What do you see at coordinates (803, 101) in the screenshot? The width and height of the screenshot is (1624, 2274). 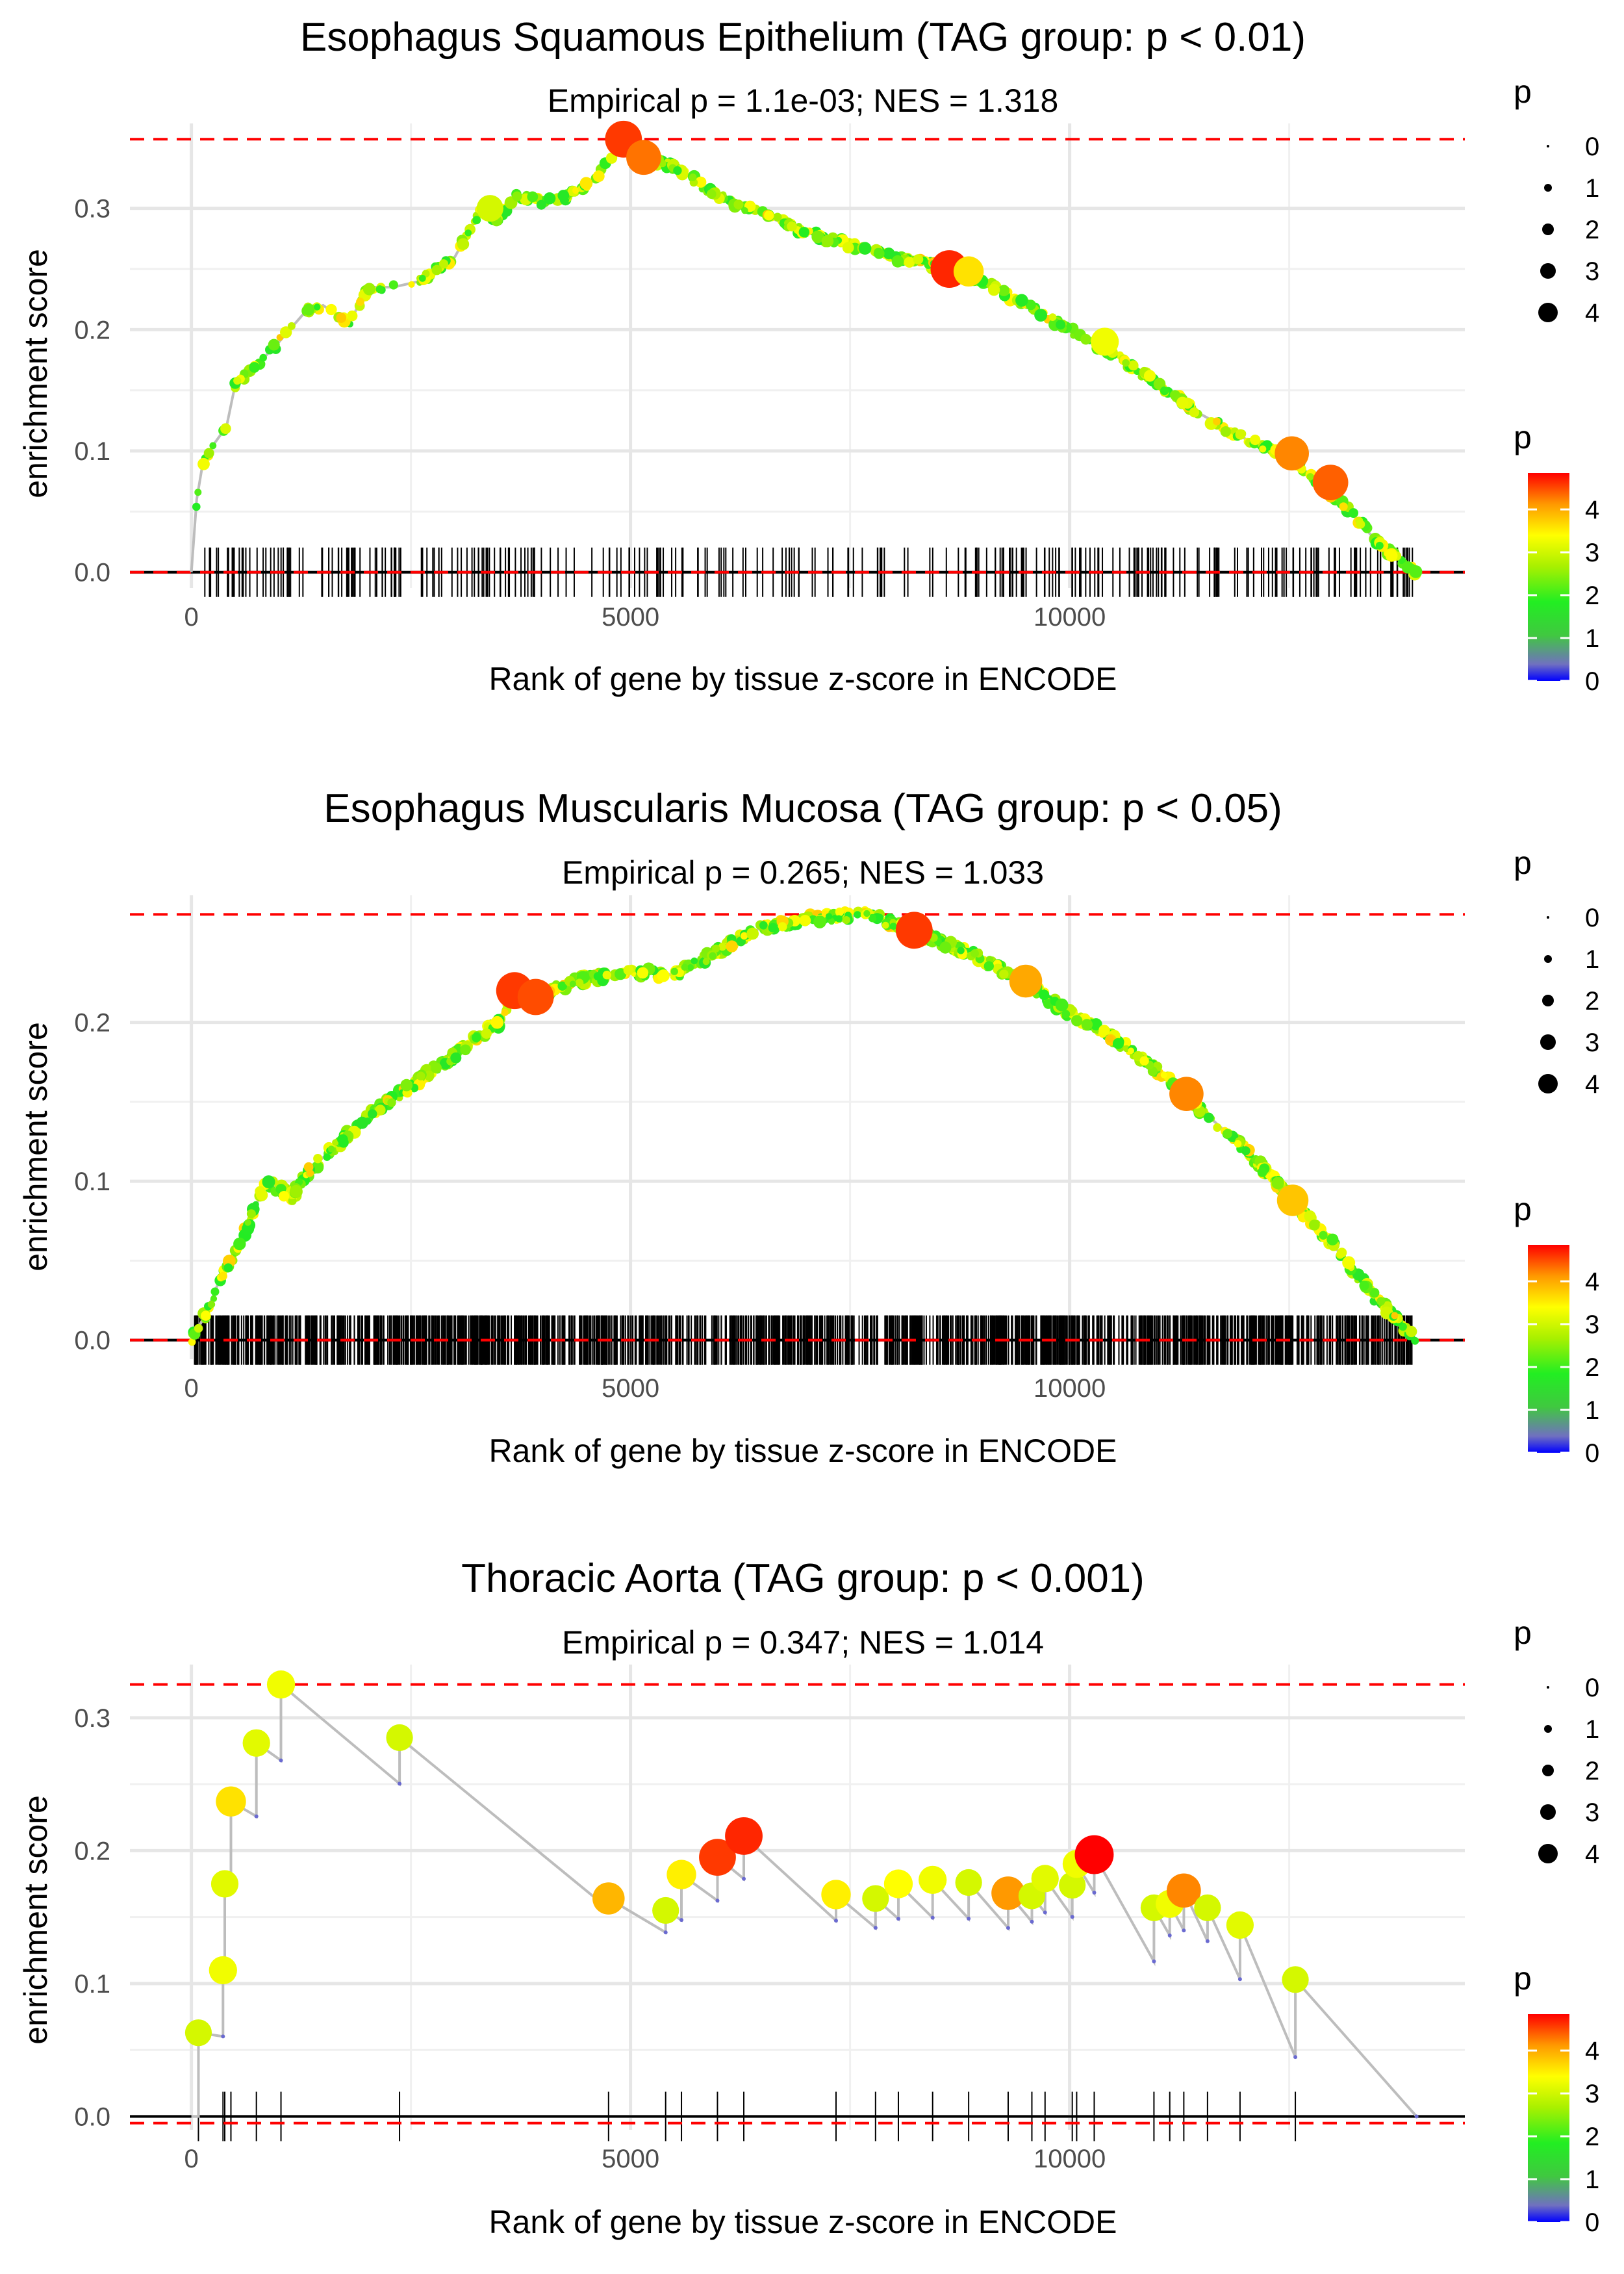 I see `chart-subtitle: Empirical p = 1.1e-03; NES = 1.318` at bounding box center [803, 101].